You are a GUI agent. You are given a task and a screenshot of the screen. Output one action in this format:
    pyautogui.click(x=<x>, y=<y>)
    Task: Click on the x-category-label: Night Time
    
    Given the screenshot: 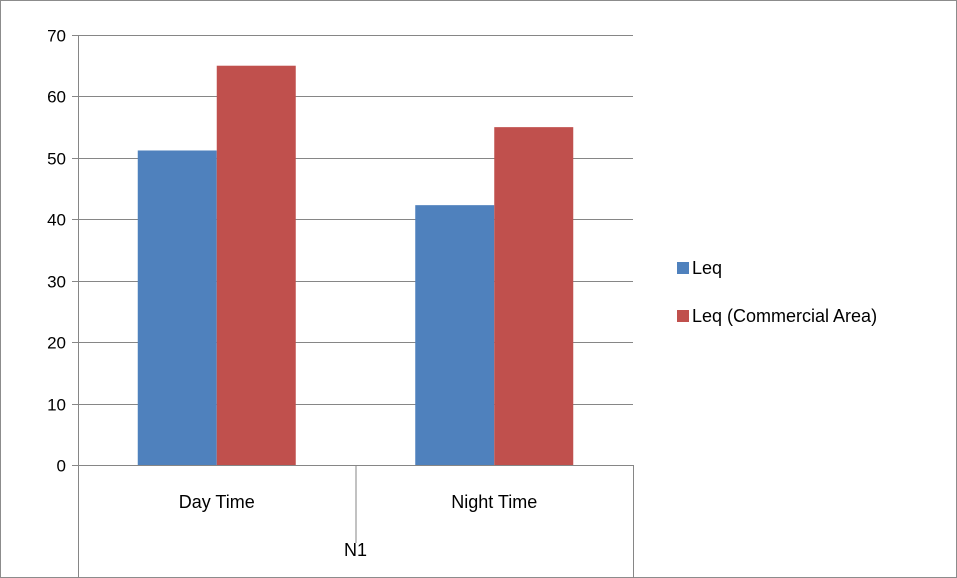 What is the action you would take?
    pyautogui.click(x=494, y=502)
    